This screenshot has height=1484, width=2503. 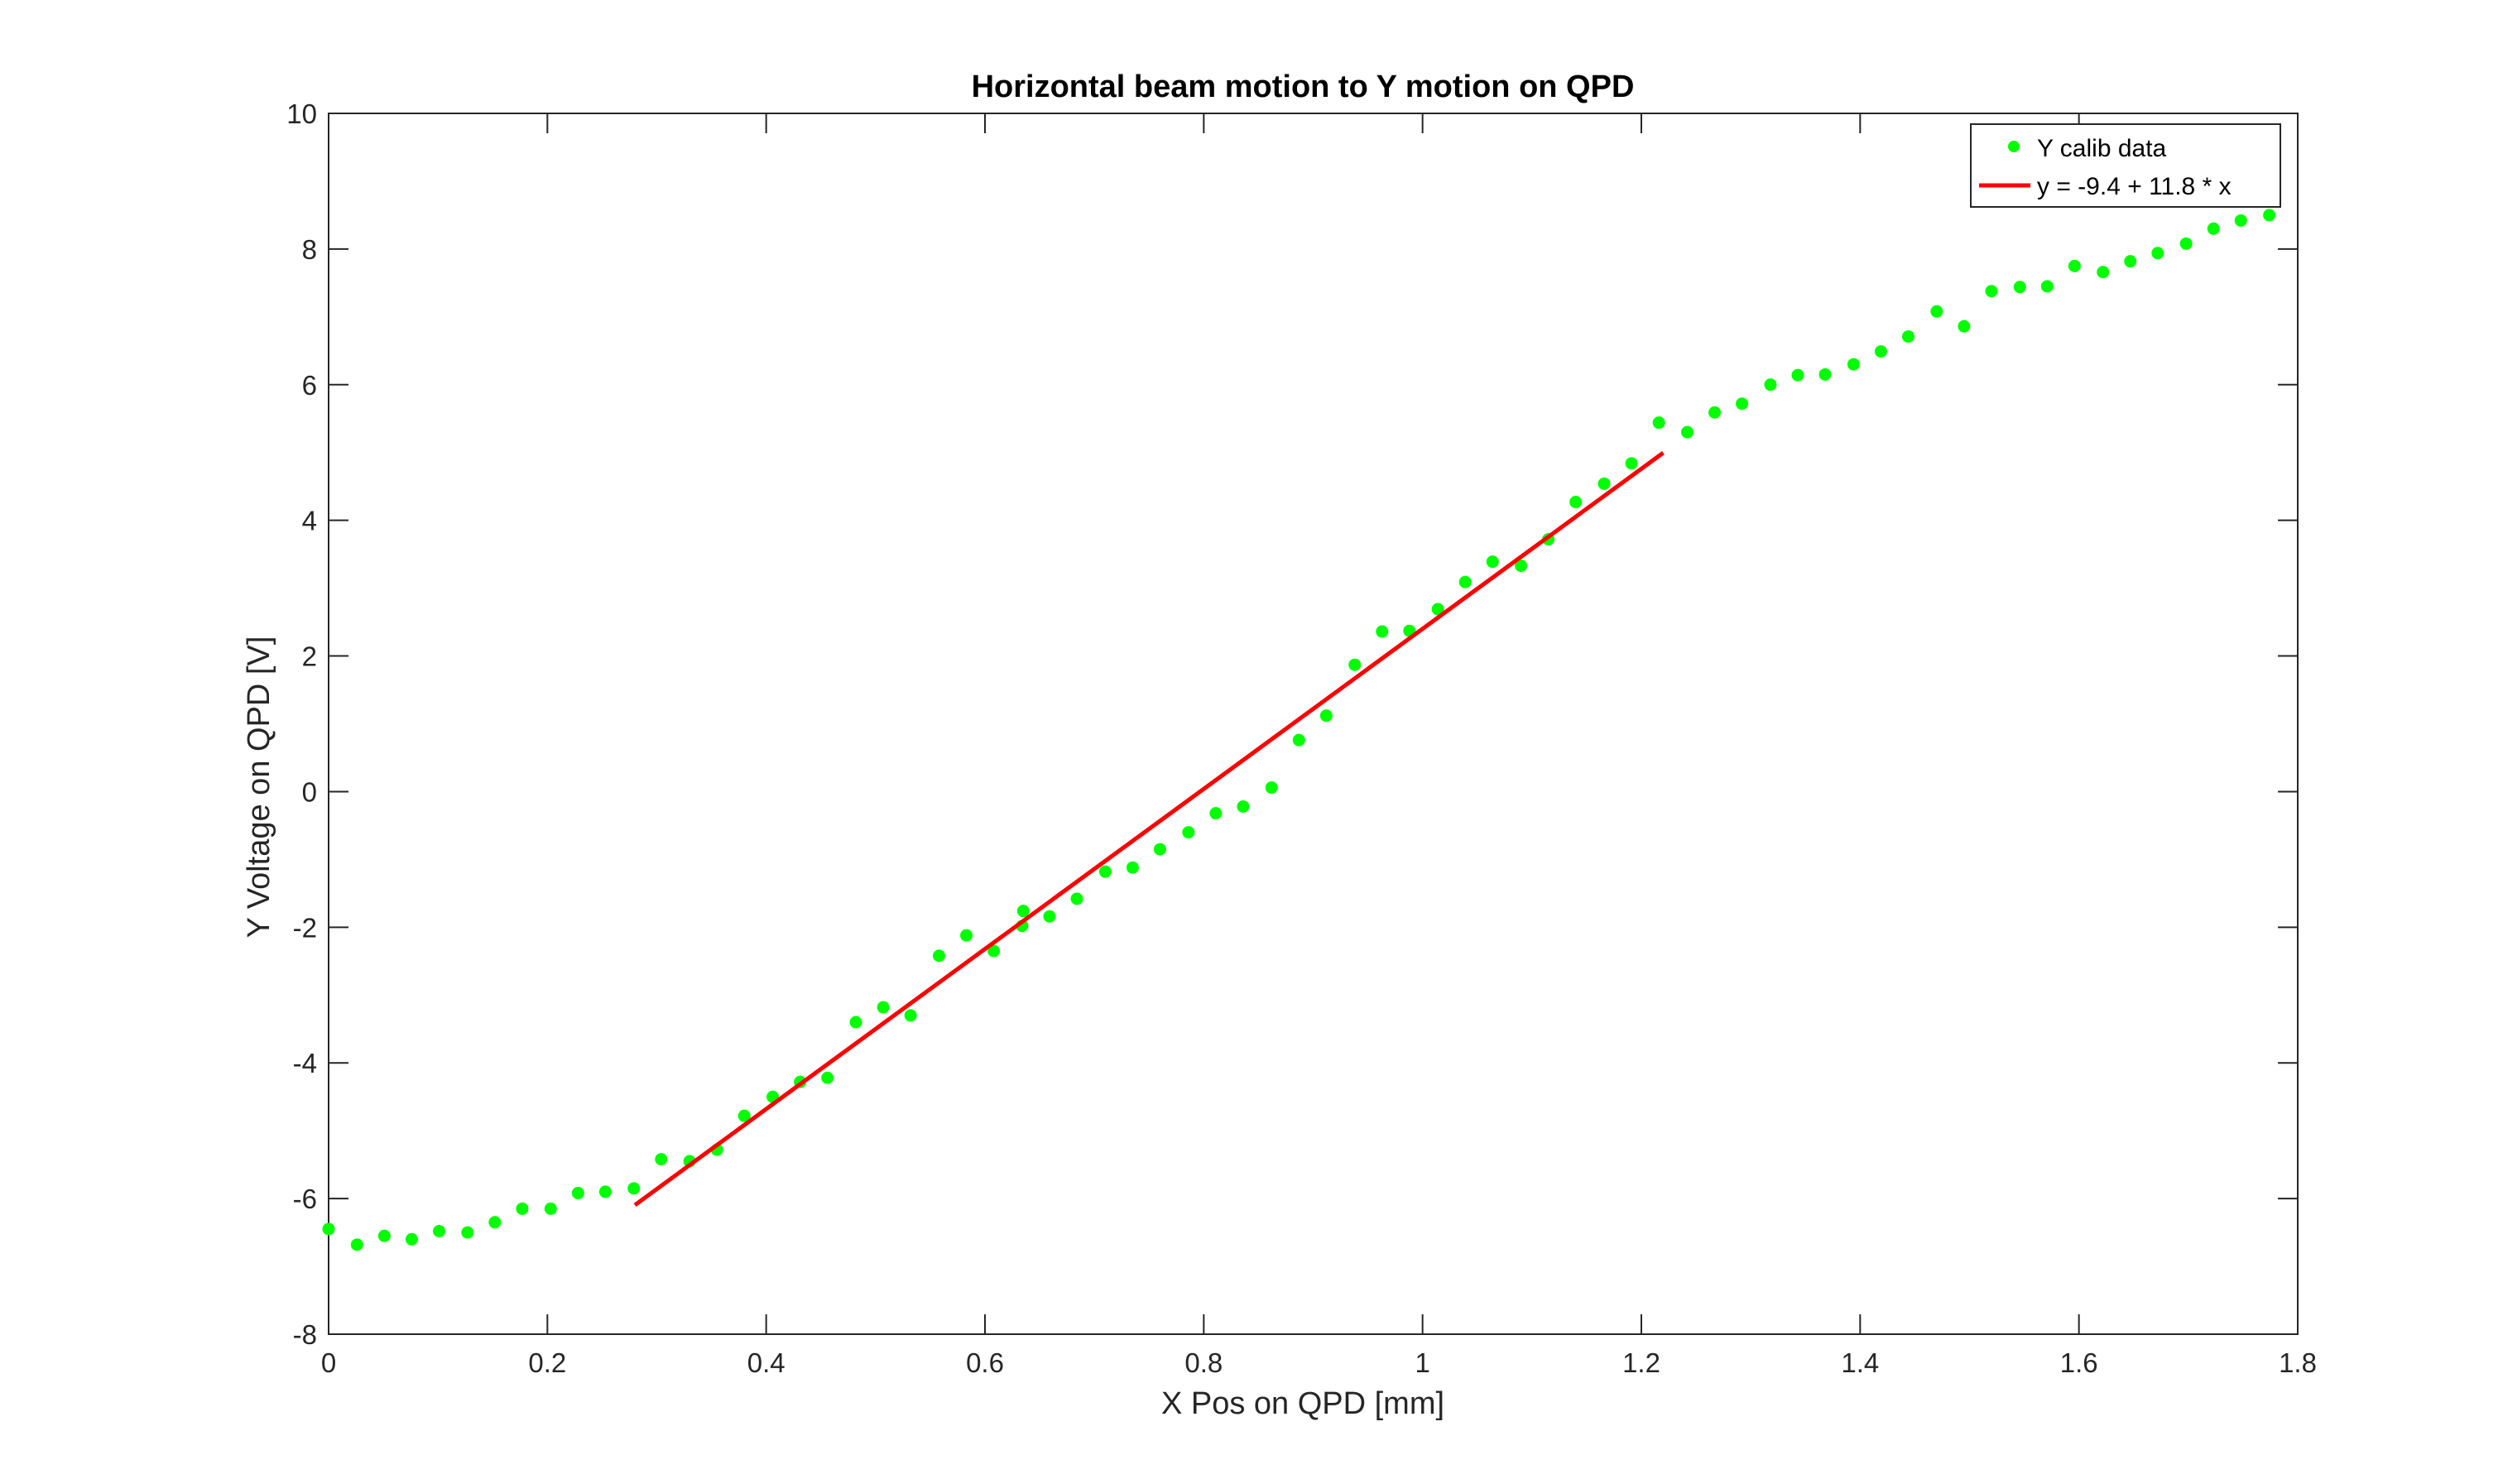 I want to click on y-axis-label: Y Voltage on QPD [V], so click(x=259, y=787).